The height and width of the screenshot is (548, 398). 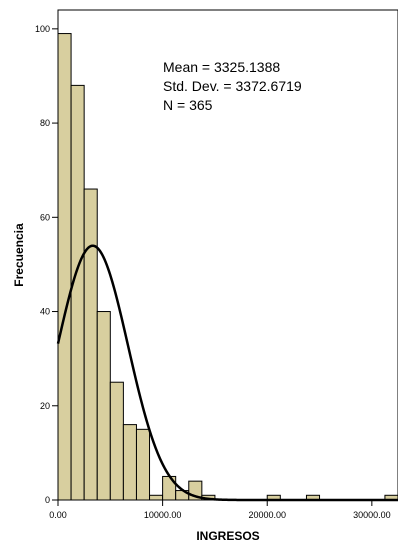 What do you see at coordinates (45, 312) in the screenshot?
I see `y-tick-label: 40` at bounding box center [45, 312].